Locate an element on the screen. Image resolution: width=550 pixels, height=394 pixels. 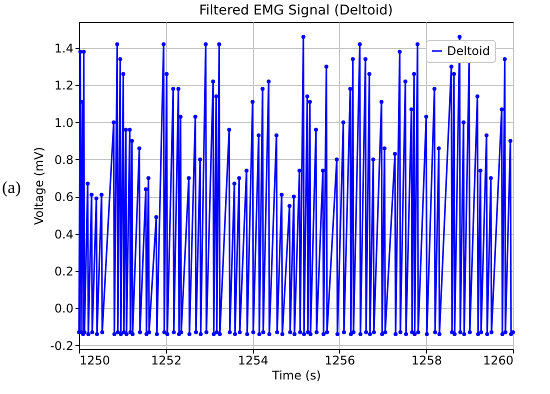
y-tick-label: 0.2 is located at coordinates (64, 271).